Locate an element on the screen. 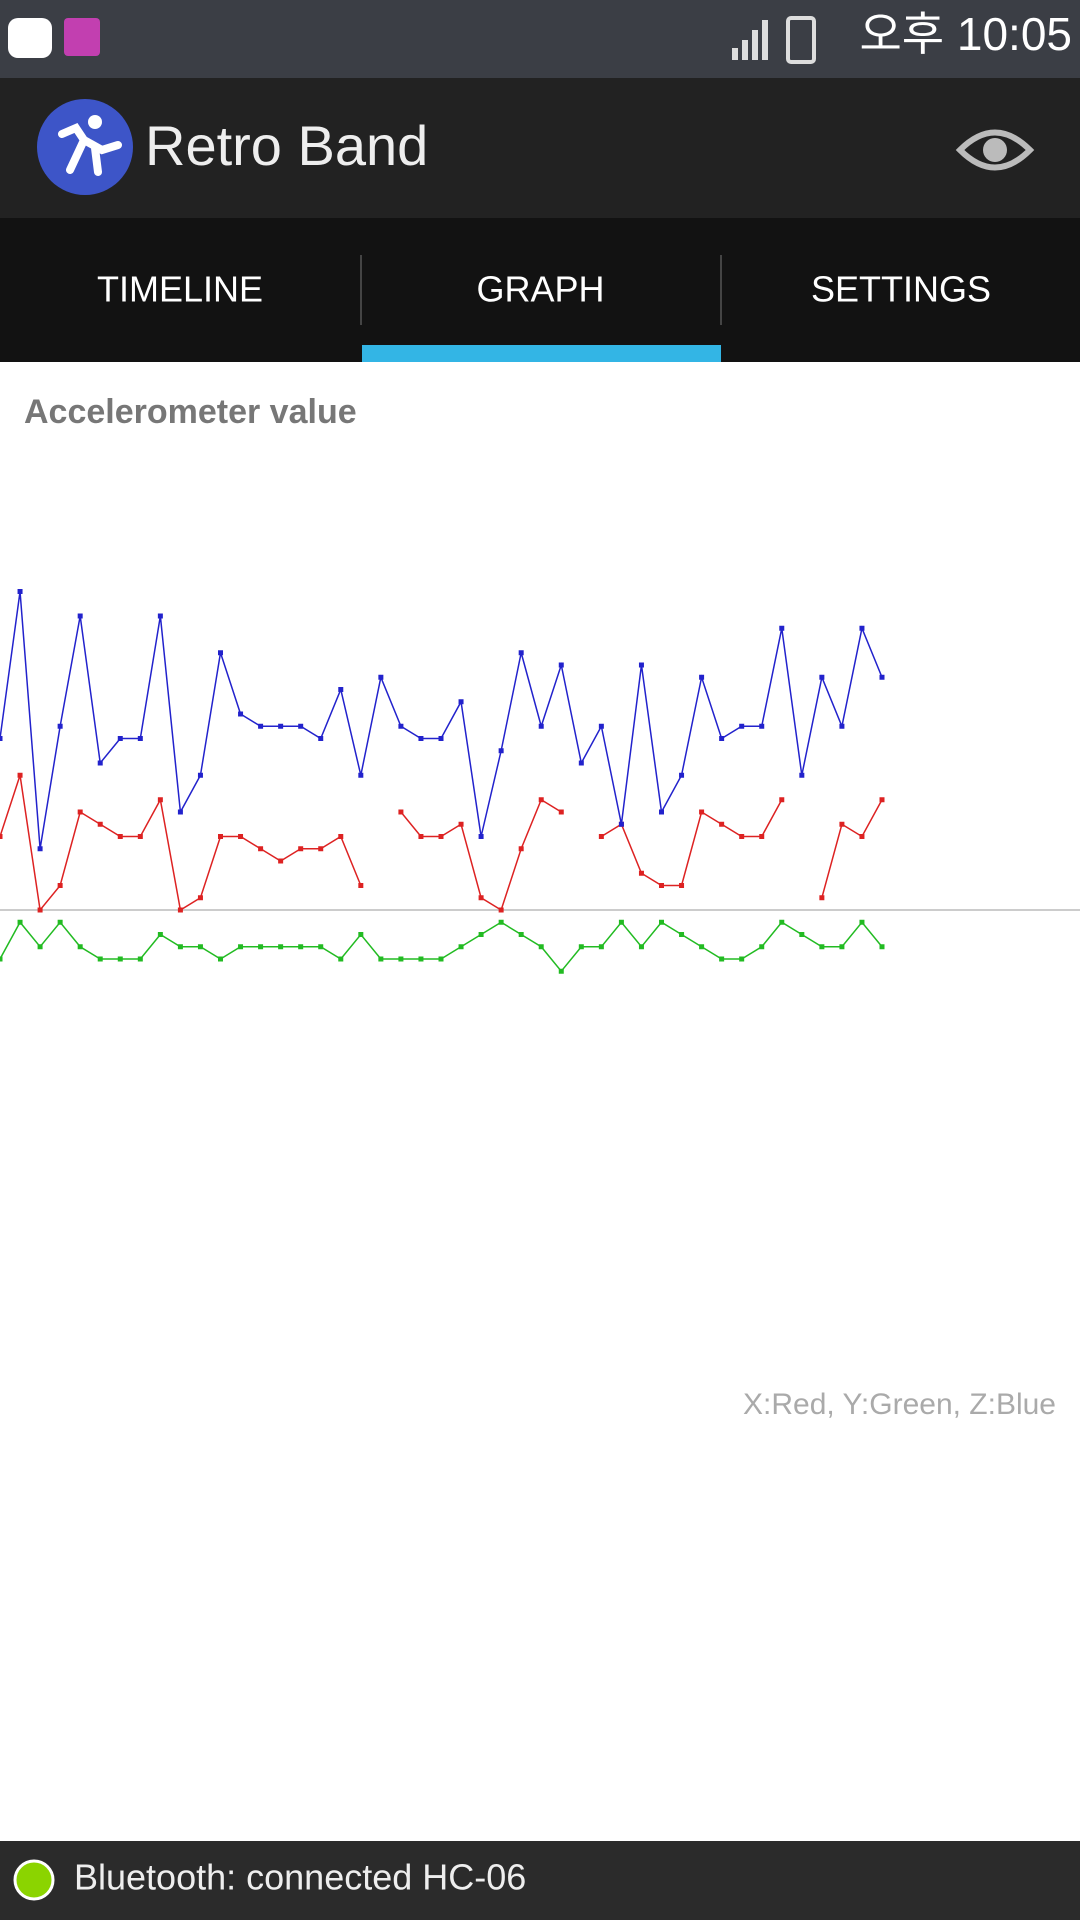 This screenshot has height=1920, width=1080. footer-status: Bluetooth: connected HC-06 is located at coordinates (300, 1877).